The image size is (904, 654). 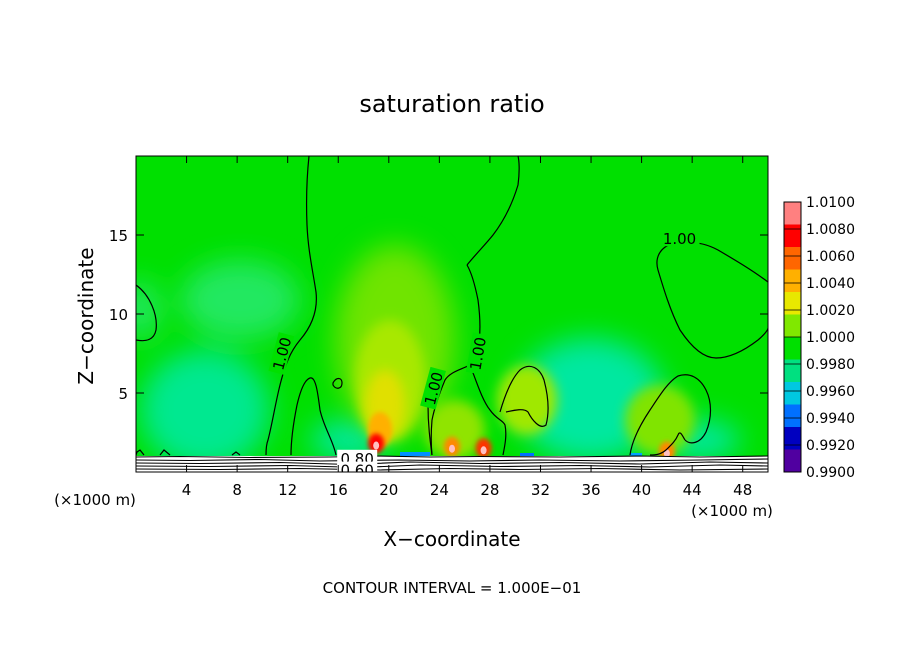 I want to click on y-axis-label: Z−coordinate, so click(x=86, y=315).